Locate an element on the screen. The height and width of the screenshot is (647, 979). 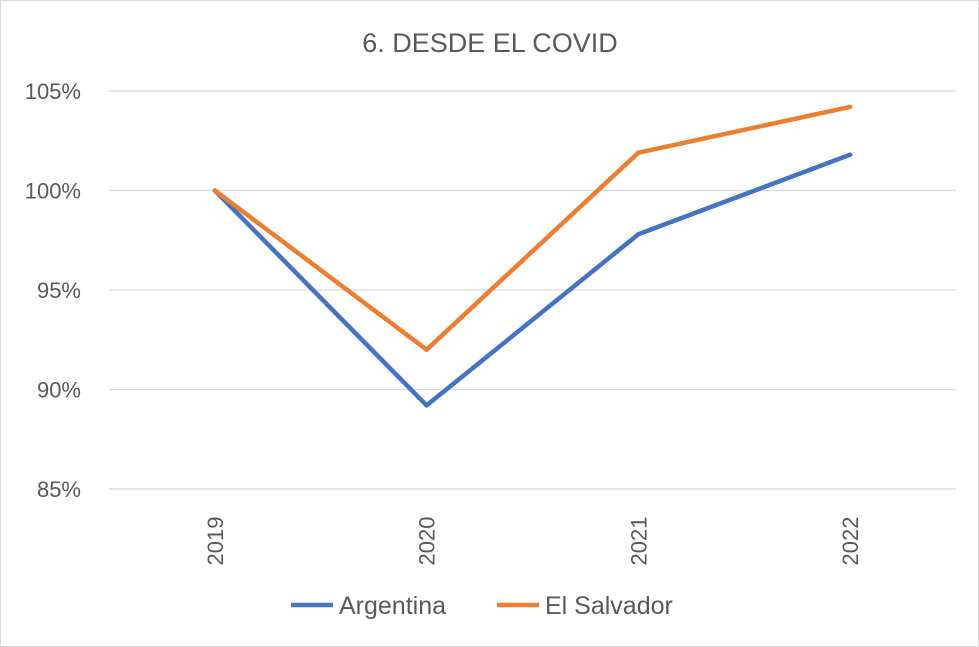
x-tick-label: 2020 is located at coordinates (427, 541).